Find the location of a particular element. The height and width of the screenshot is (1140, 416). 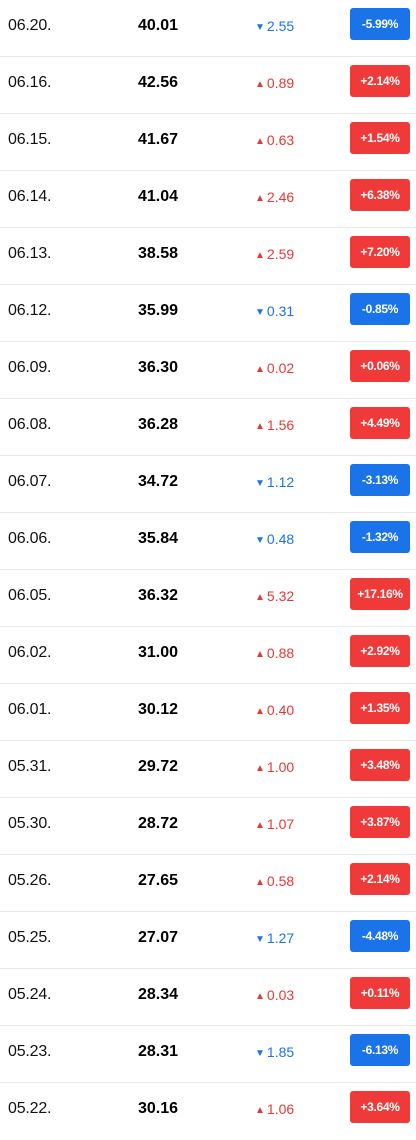

row-change: ▼ 2.55 is located at coordinates (274, 28).